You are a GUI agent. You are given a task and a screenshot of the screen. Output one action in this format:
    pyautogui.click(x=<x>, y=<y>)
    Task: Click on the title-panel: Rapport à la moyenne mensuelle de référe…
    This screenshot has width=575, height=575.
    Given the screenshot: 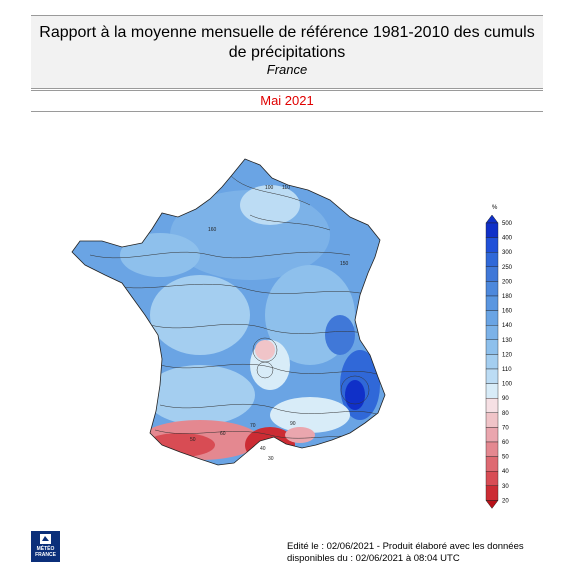 What is the action you would take?
    pyautogui.click(x=287, y=52)
    